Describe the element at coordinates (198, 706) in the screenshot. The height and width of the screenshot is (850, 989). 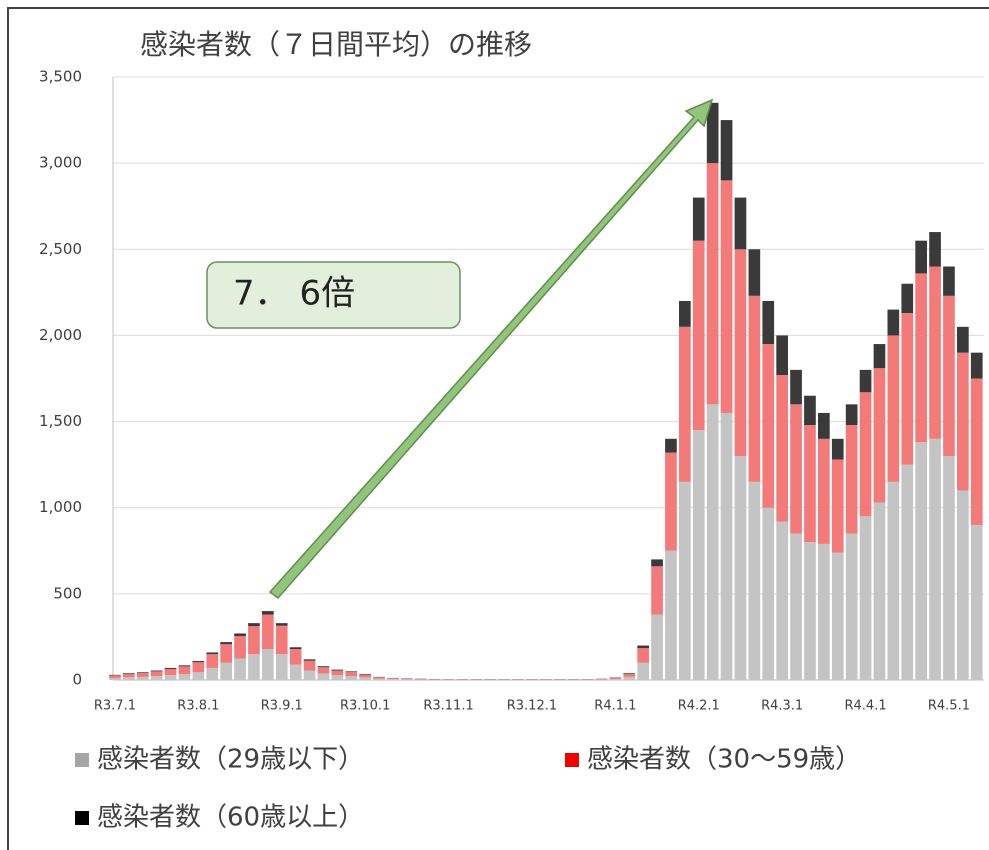
I see `x-tick-label: R3.8.1` at that location.